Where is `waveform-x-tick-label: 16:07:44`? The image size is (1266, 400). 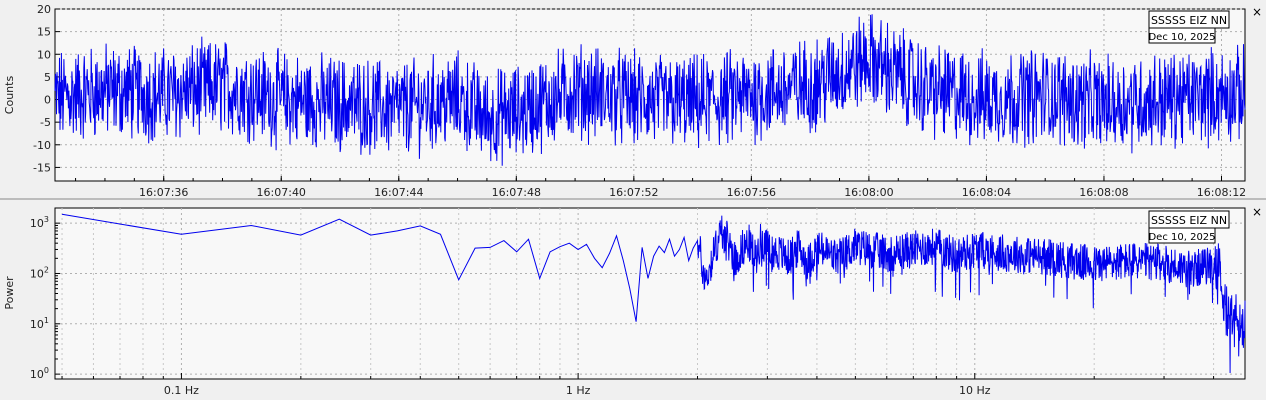 waveform-x-tick-label: 16:07:44 is located at coordinates (398, 192).